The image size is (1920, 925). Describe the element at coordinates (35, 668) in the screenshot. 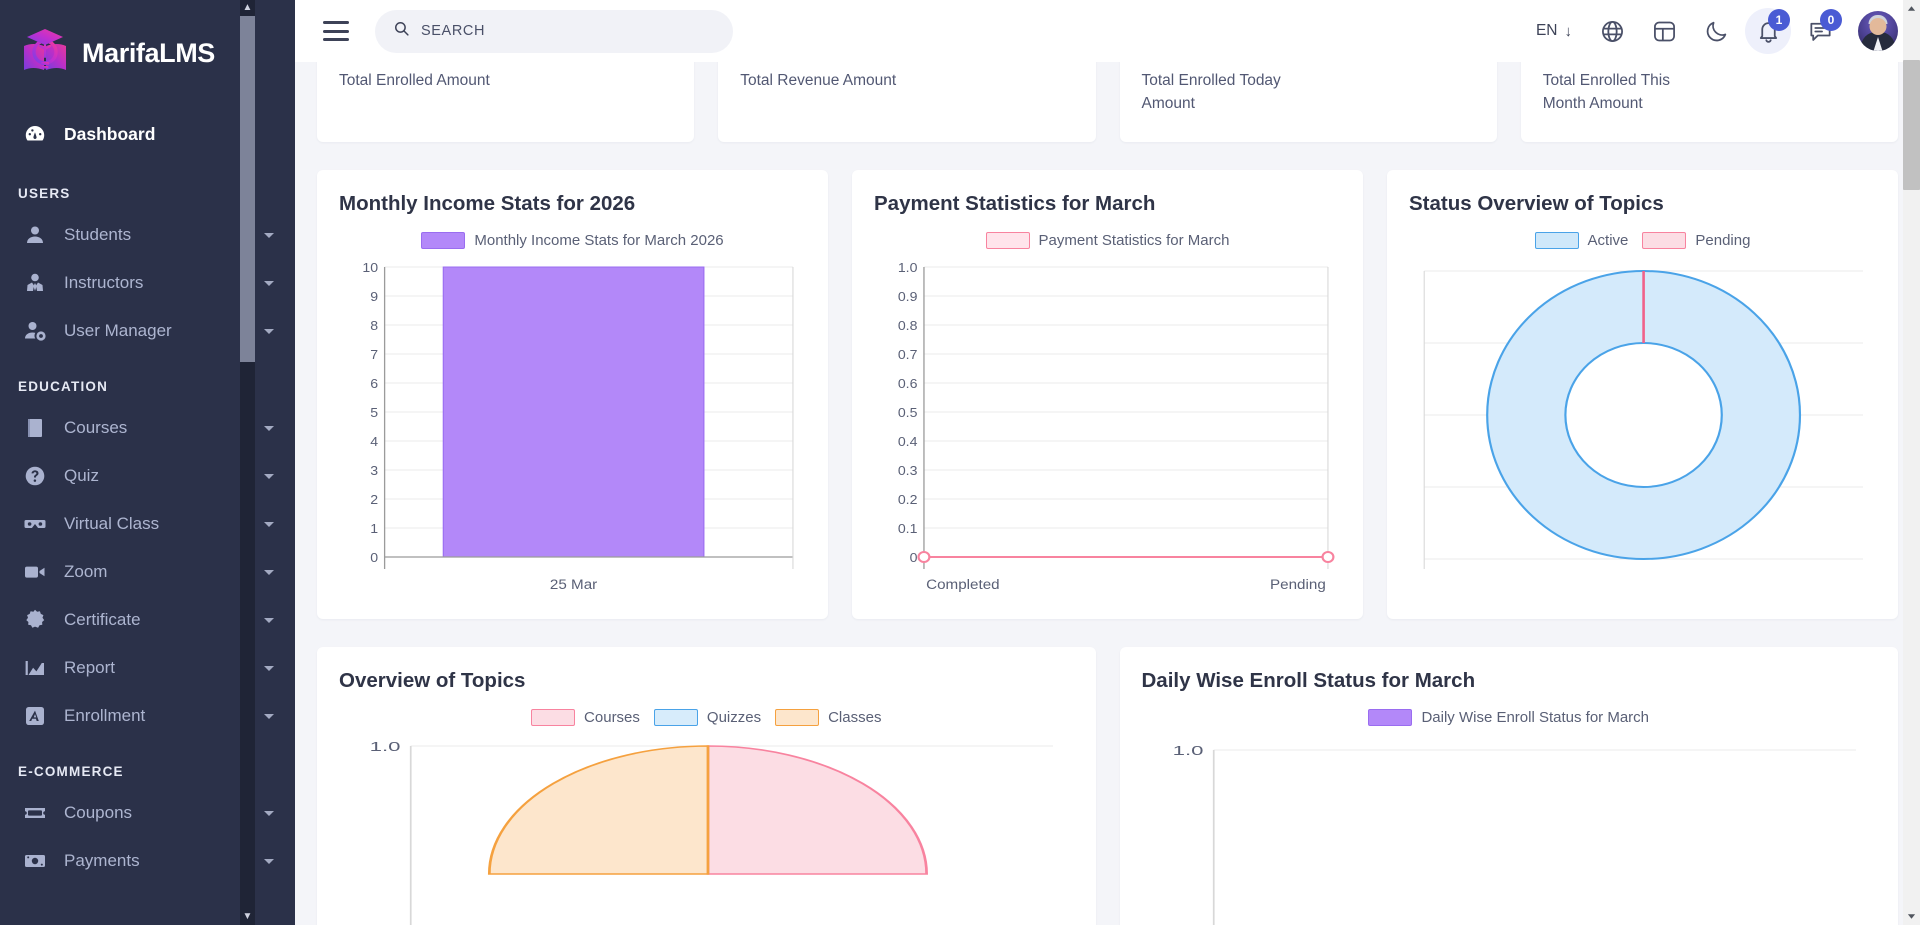

I see `chart-area-icon` at that location.